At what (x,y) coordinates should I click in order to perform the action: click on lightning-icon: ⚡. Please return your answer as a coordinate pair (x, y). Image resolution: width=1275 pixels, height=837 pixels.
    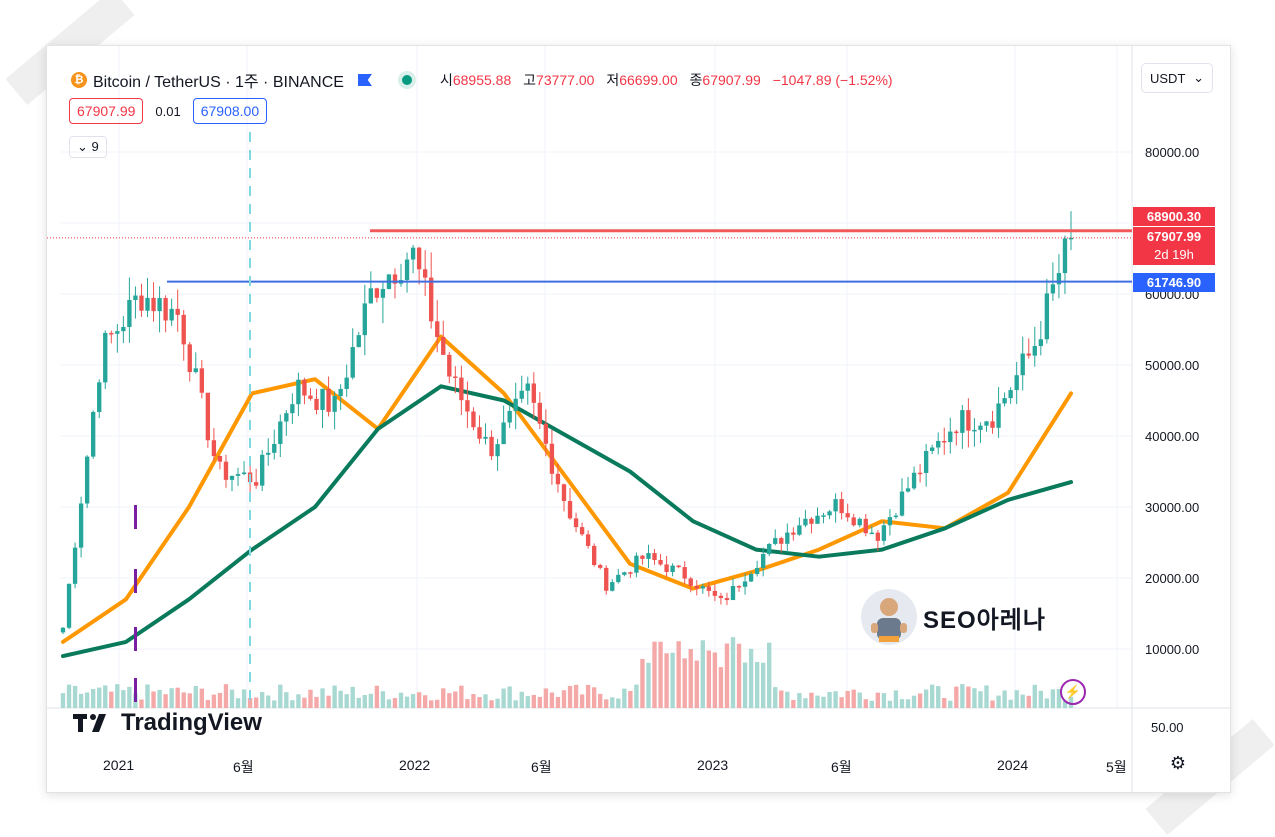
    Looking at the image, I should click on (1073, 692).